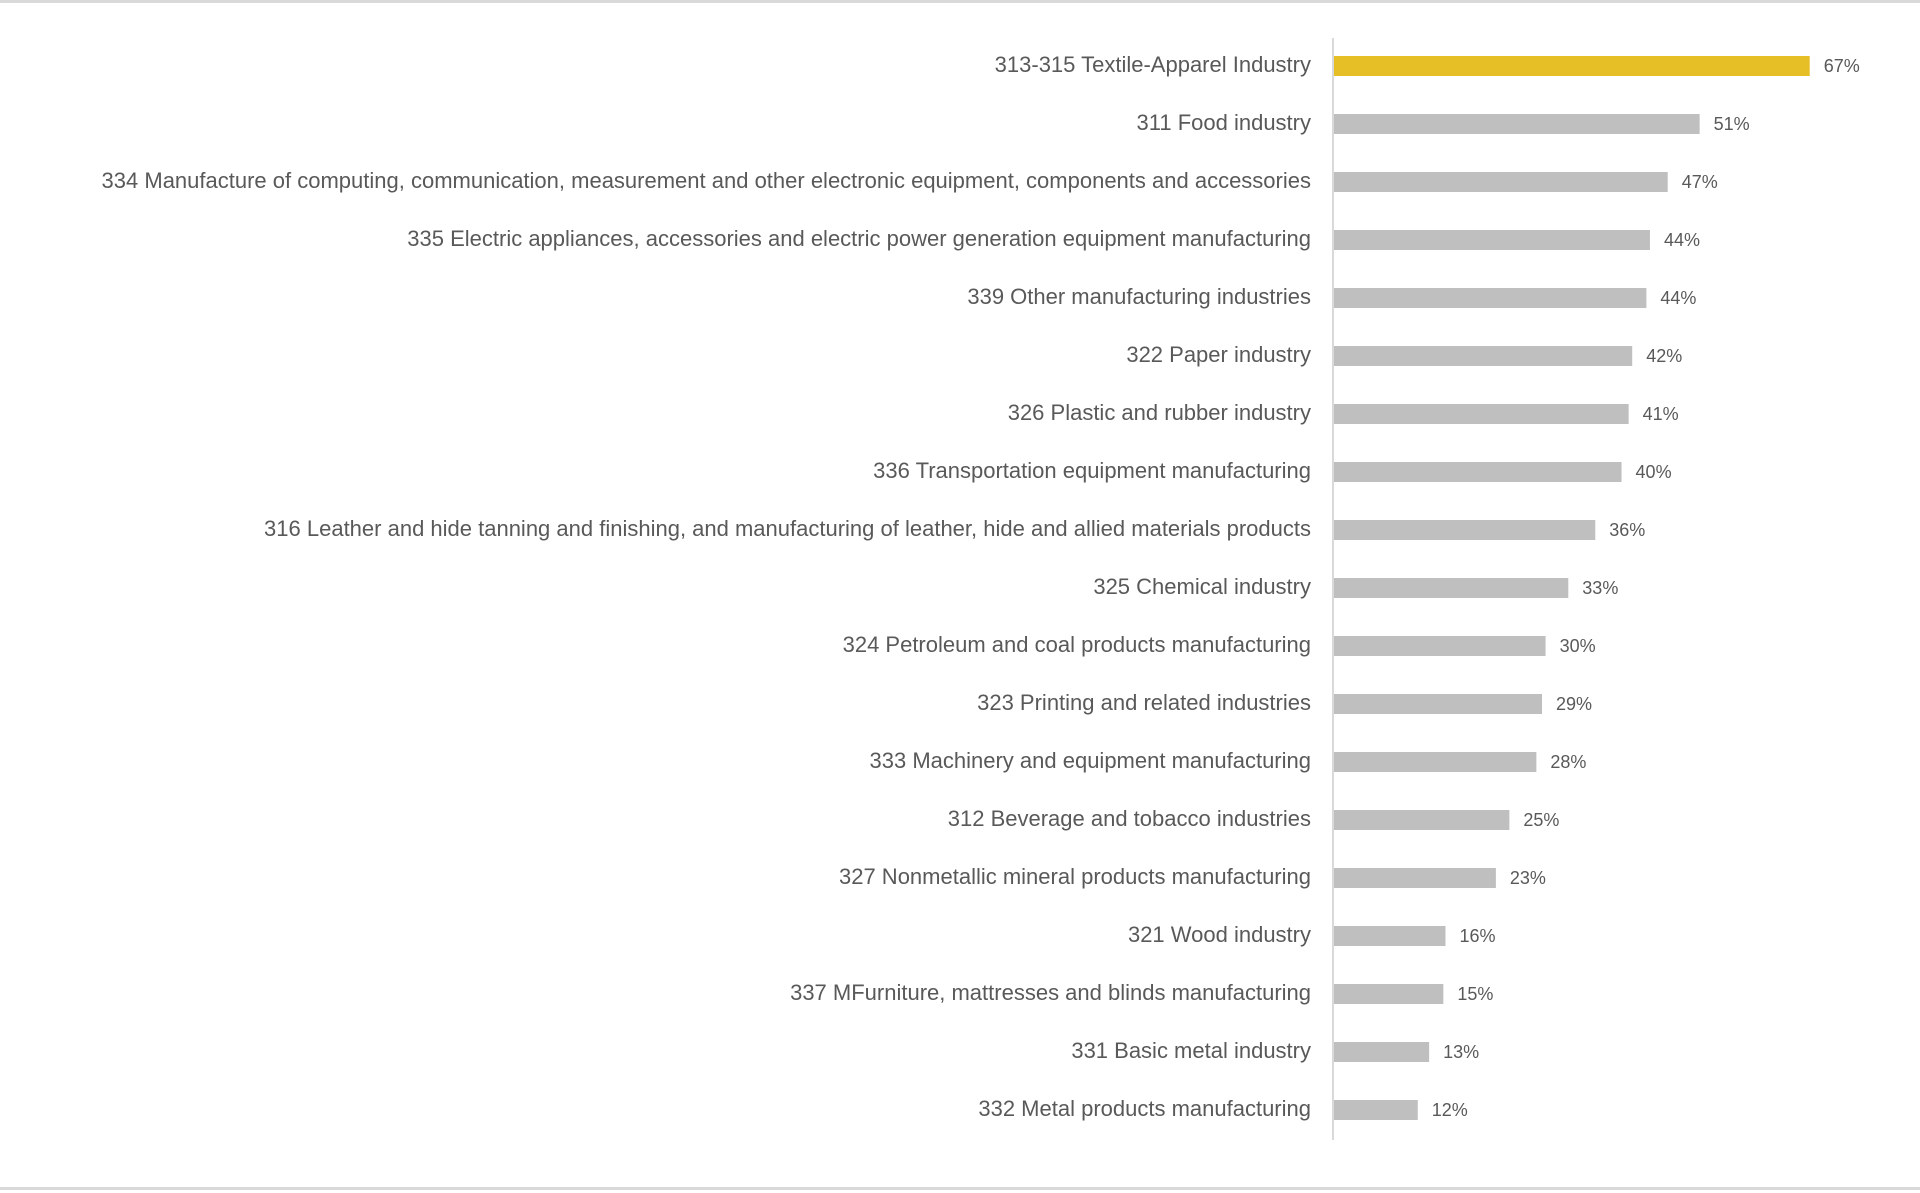 The height and width of the screenshot is (1193, 1920). What do you see at coordinates (1627, 530) in the screenshot?
I see `value-label: 36%` at bounding box center [1627, 530].